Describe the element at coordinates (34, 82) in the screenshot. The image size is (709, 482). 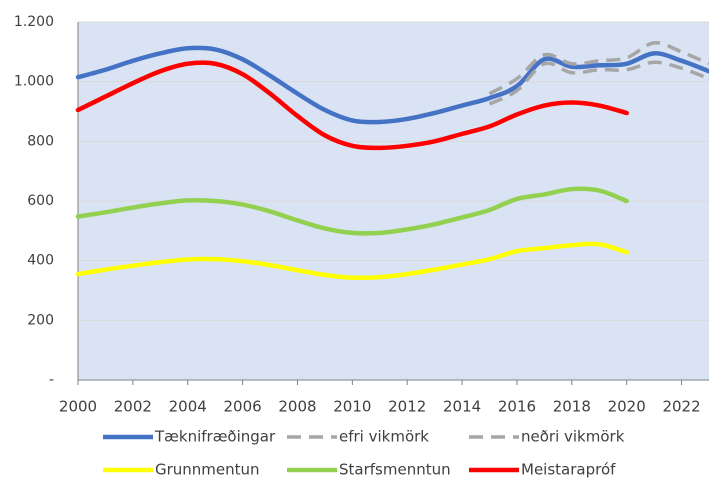
I see `y-tick-label: 1.000` at that location.